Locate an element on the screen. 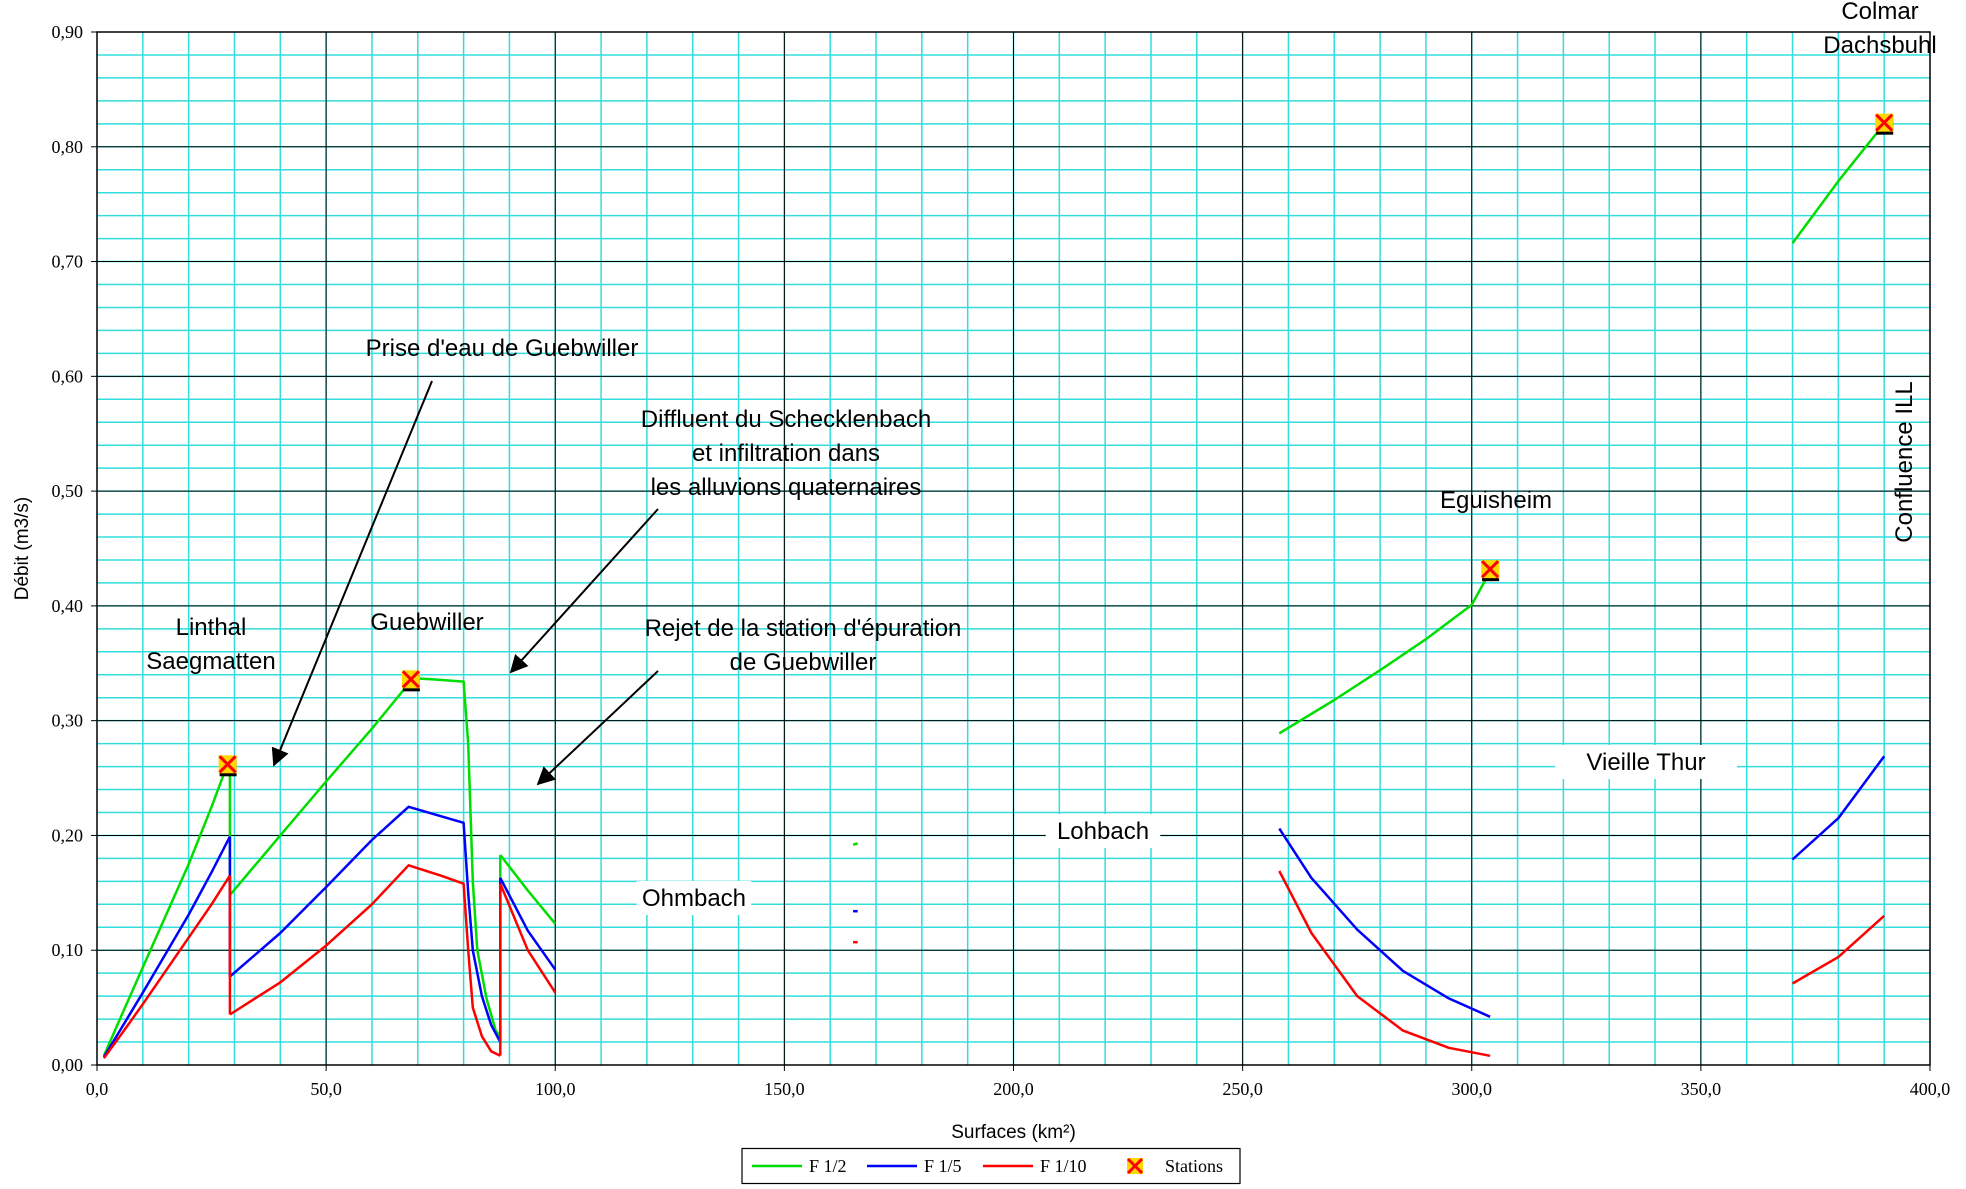 This screenshot has height=1189, width=1966. svg-text: F 1/5 is located at coordinates (943, 1166).